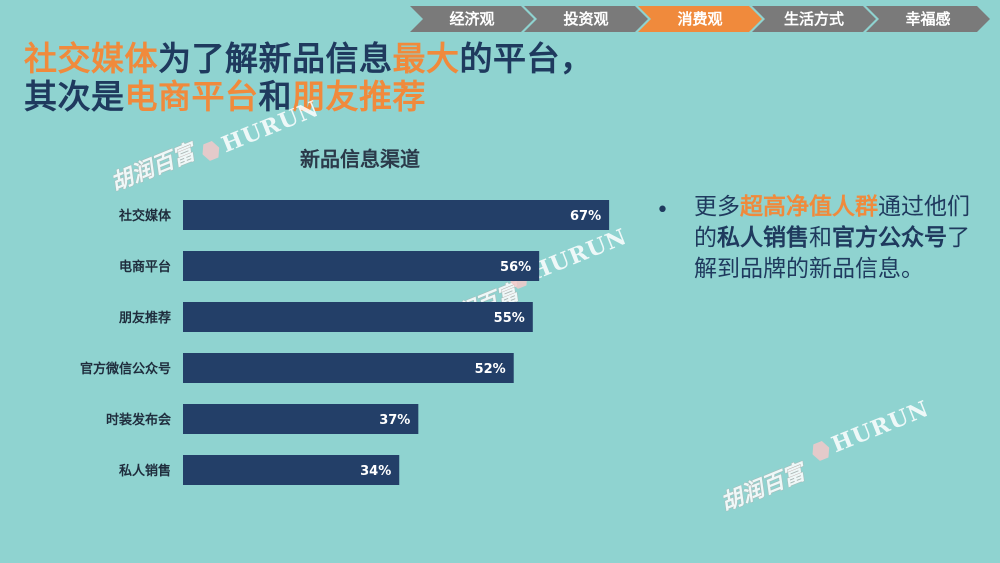 This screenshot has width=1000, height=563. Describe the element at coordinates (832, 253) in the screenshot. I see `bullet-segment: 了解到品牌的新品信息。` at that location.